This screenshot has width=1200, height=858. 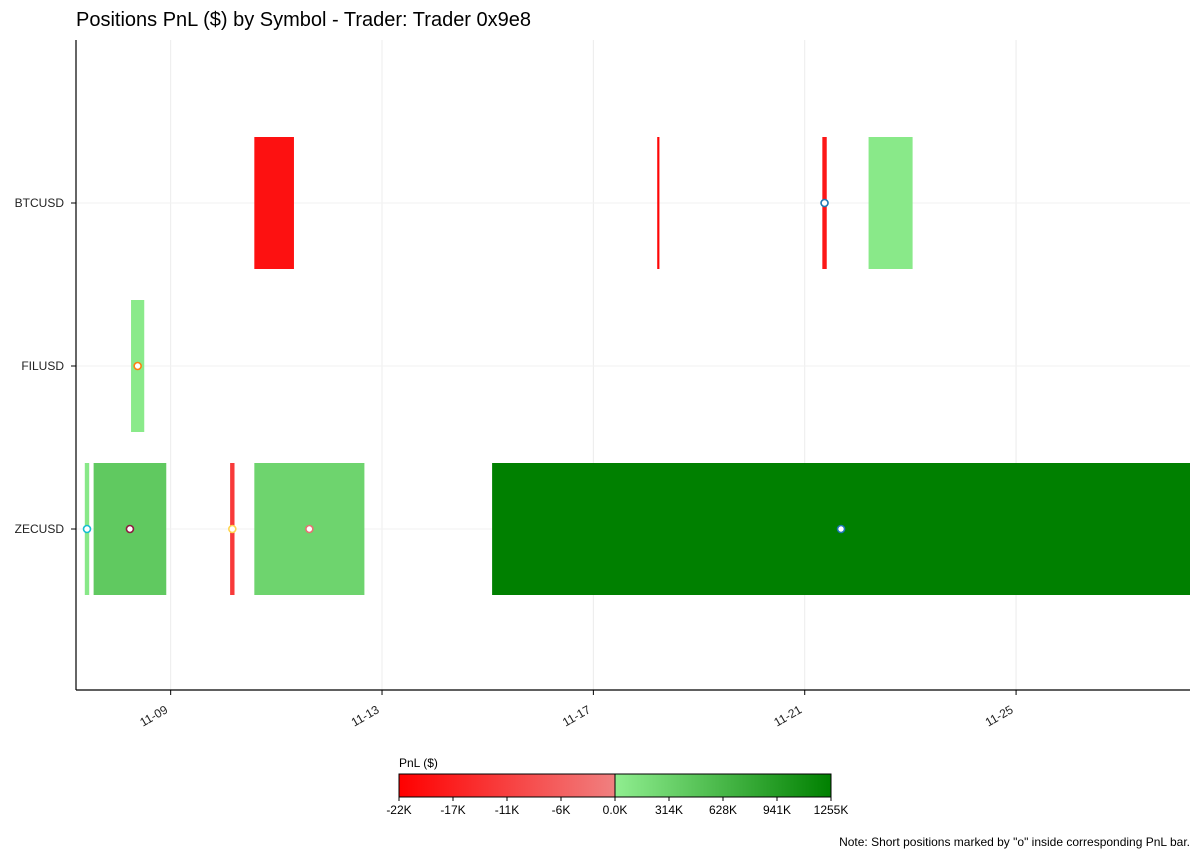 What do you see at coordinates (576, 715) in the screenshot?
I see `x-tick-label: 11-17` at bounding box center [576, 715].